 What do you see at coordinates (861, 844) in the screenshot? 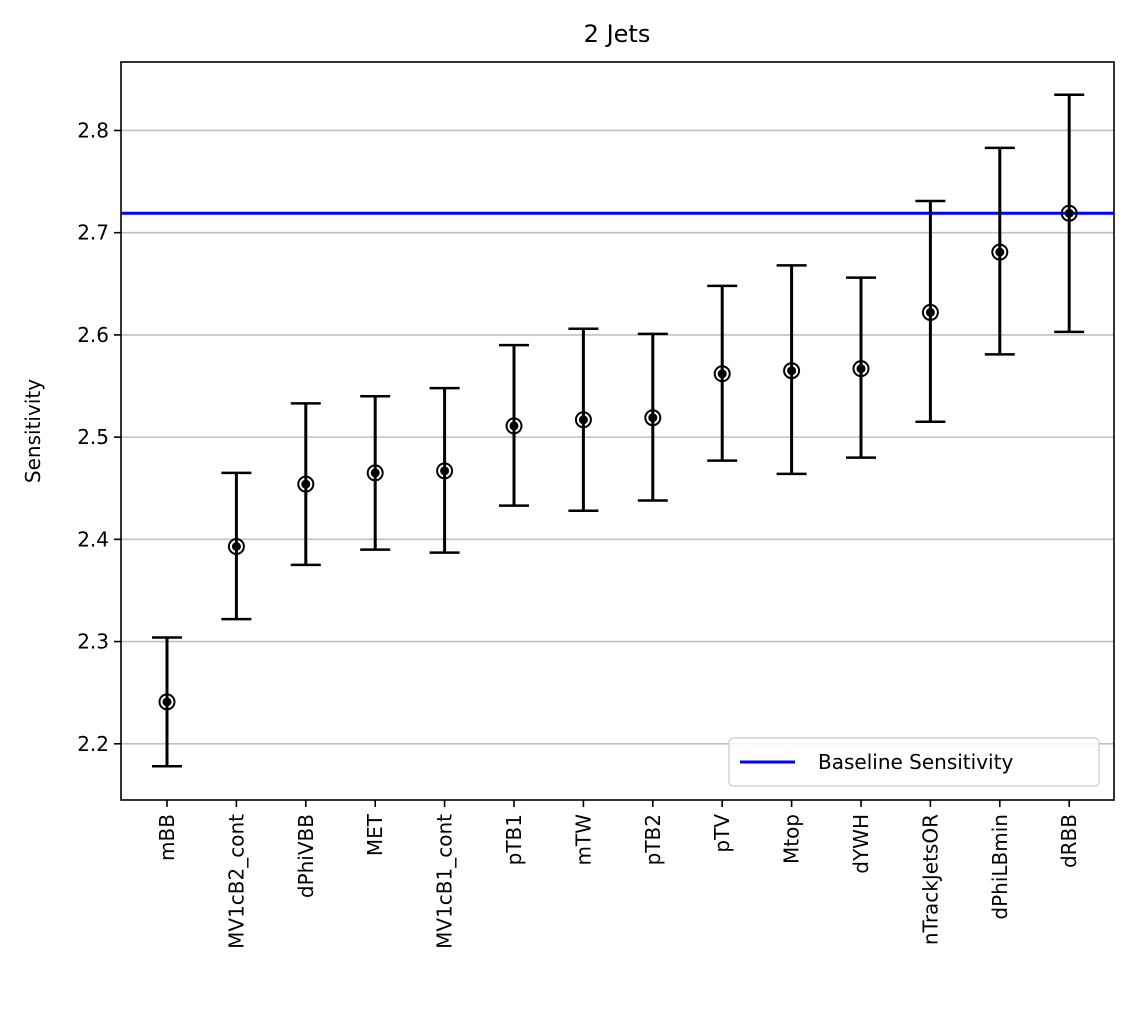
I see `x-tick-label: dYWH` at bounding box center [861, 844].